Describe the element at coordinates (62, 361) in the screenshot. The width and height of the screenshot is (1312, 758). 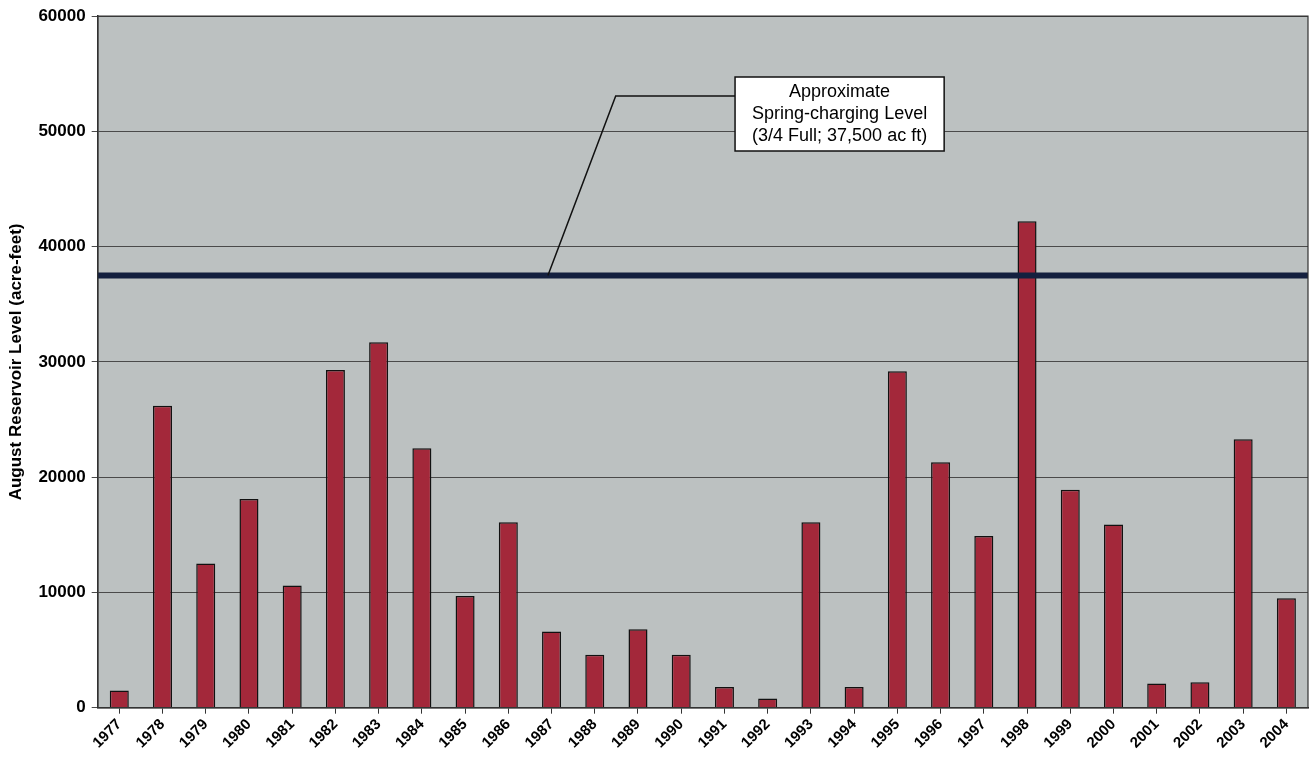
I see `y-tick-label: 30000` at that location.